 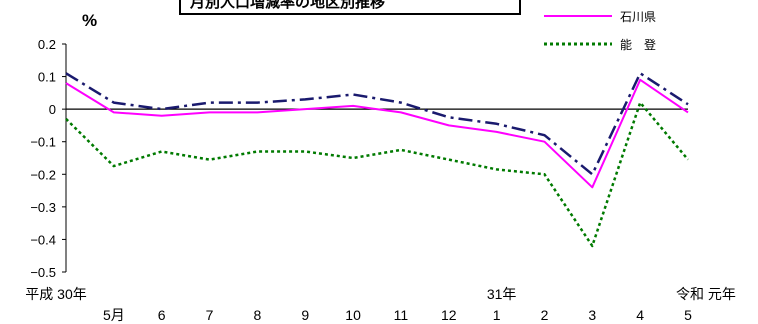 I want to click on y-tick-label: 0, so click(x=52, y=109).